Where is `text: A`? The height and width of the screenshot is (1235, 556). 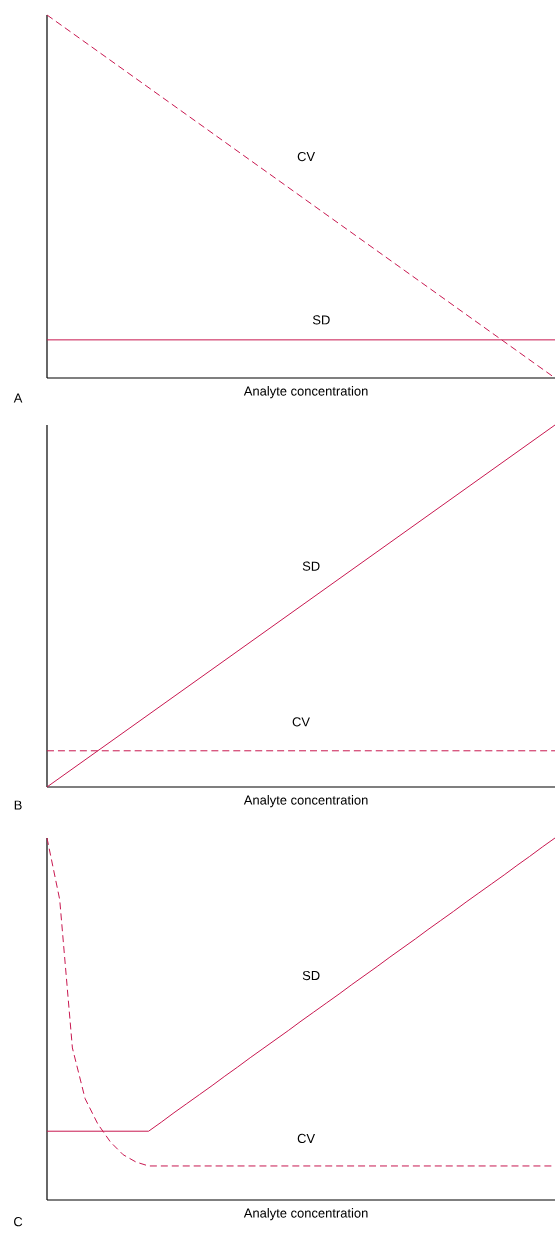
text: A is located at coordinates (18, 398).